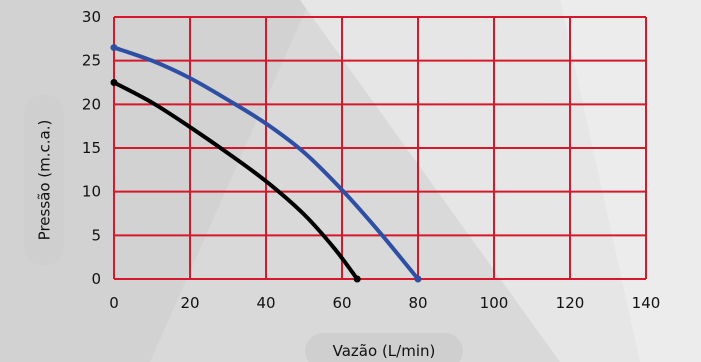  What do you see at coordinates (96, 279) in the screenshot?
I see `y-tick-label: 0` at bounding box center [96, 279].